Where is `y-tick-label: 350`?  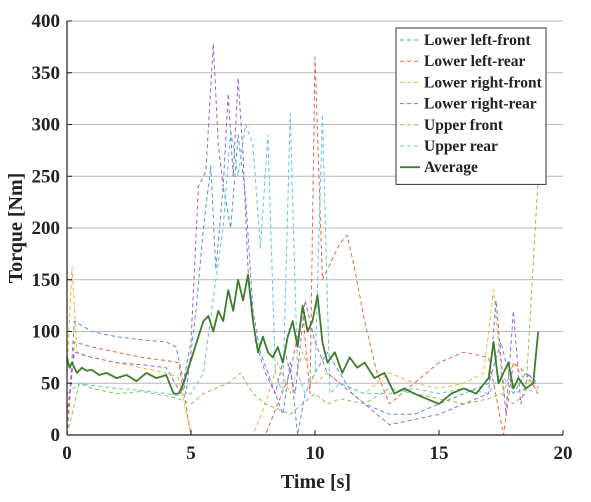
y-tick-label: 350 is located at coordinates (46, 73).